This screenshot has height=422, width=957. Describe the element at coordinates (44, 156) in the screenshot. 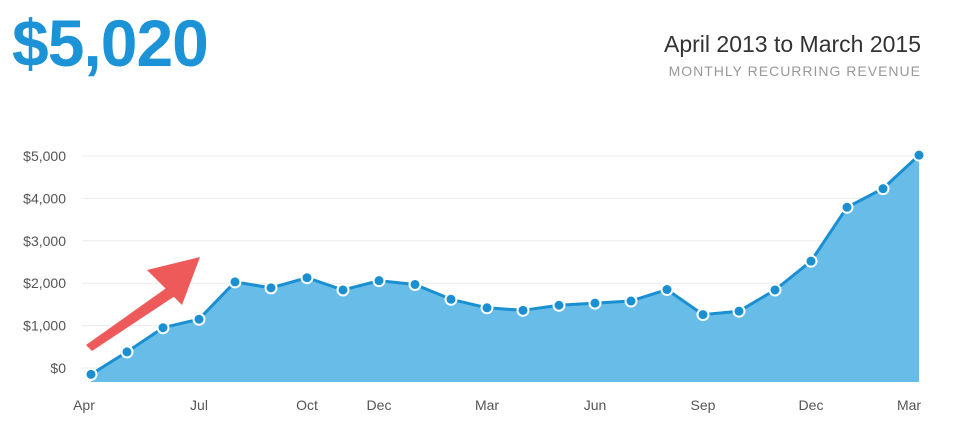

I see `y-tick-label-5: $5,000` at that location.